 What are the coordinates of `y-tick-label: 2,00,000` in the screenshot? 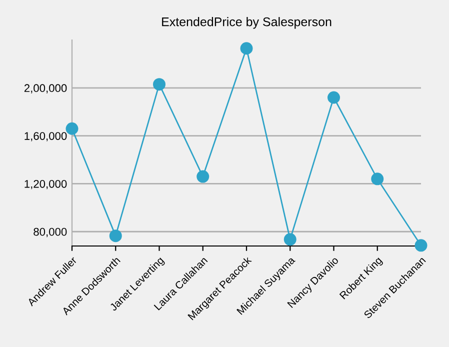 It's located at (45, 89).